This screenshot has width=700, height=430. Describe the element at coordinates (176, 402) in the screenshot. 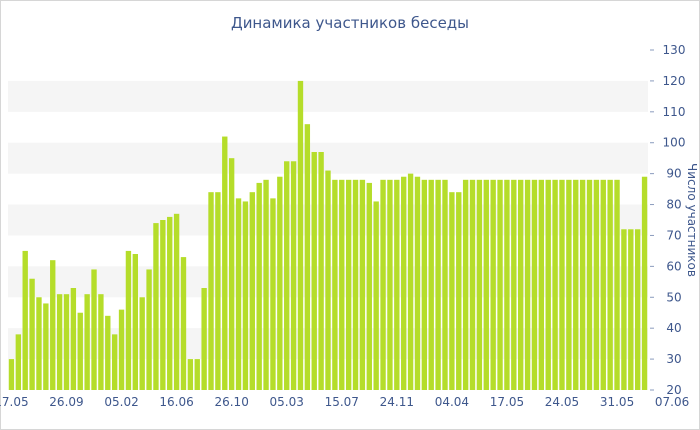

I see `x-tick-label: 16.06` at that location.